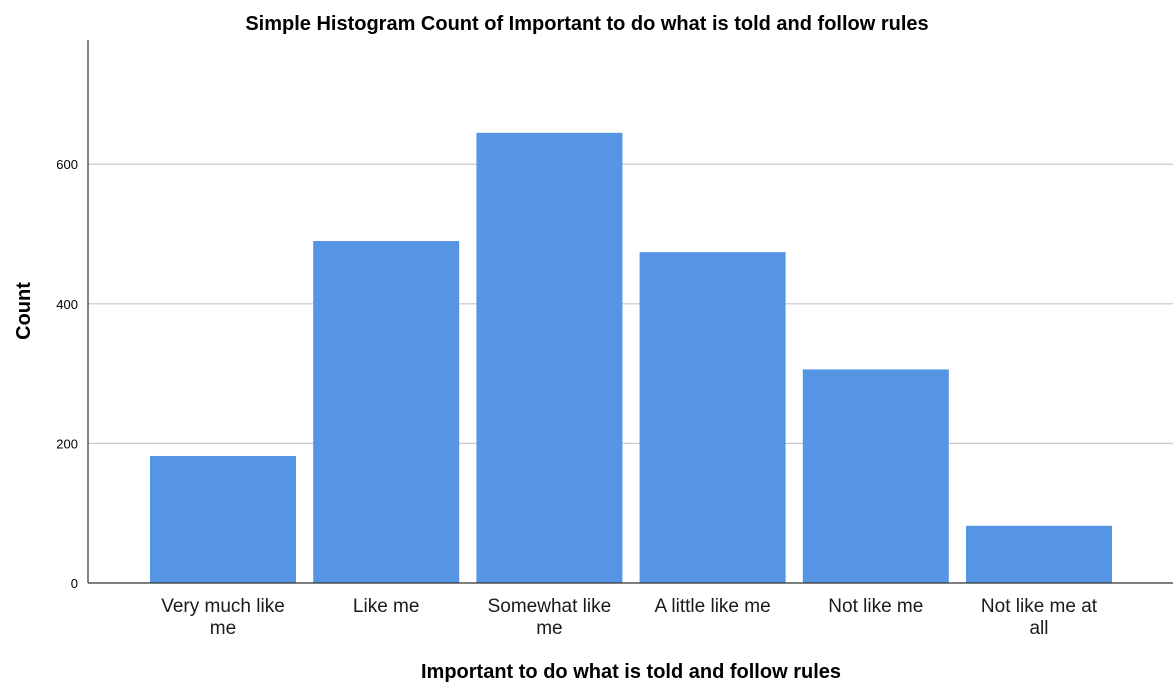 The height and width of the screenshot is (684, 1173). What do you see at coordinates (223, 617) in the screenshot?
I see `x-category-label: Very much like me` at bounding box center [223, 617].